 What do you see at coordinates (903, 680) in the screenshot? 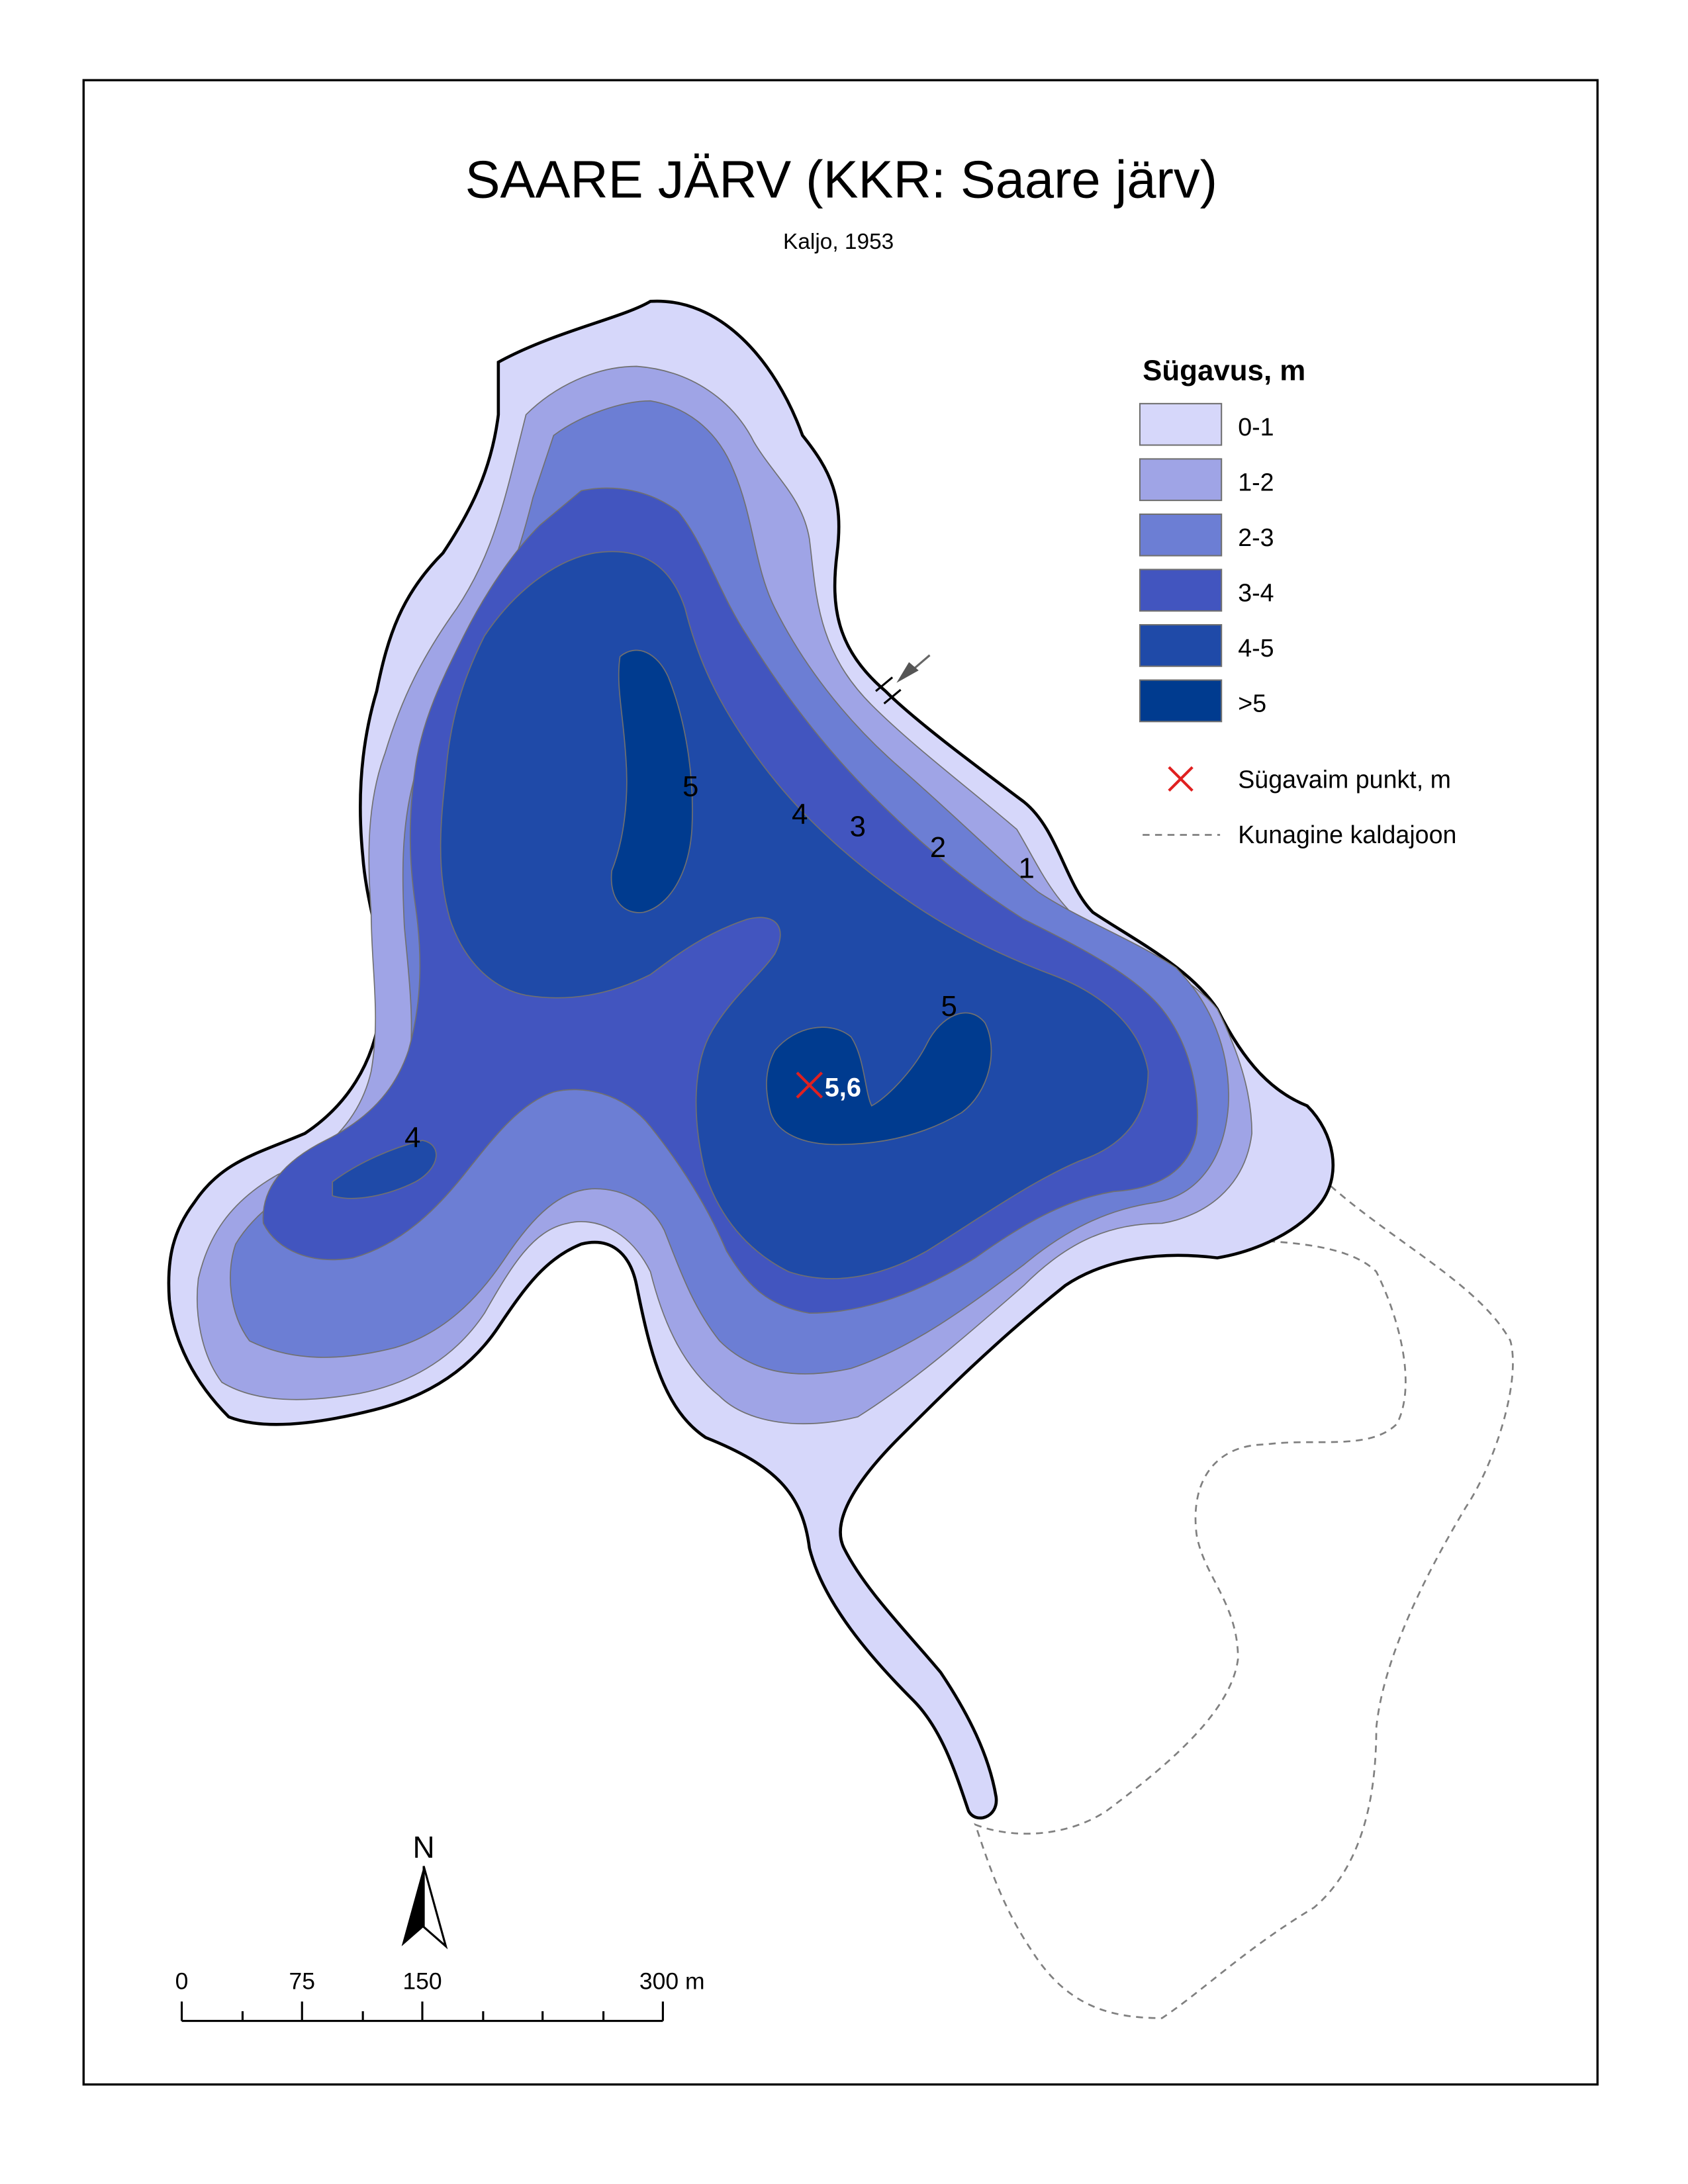
I see `inflow-arrow-icon` at bounding box center [903, 680].